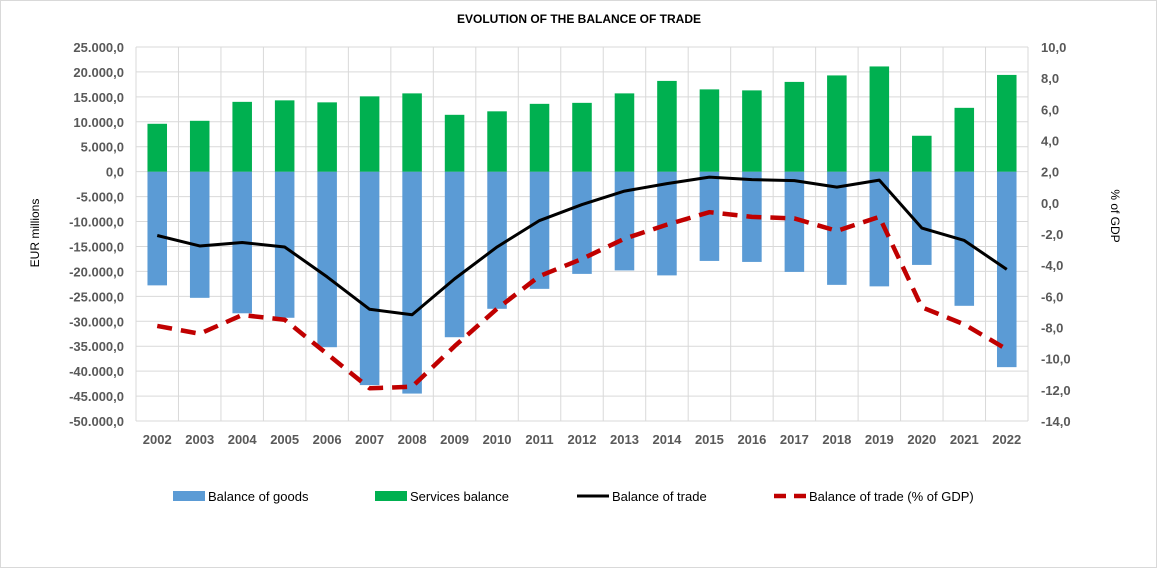 The width and height of the screenshot is (1157, 568). Describe the element at coordinates (243, 439) in the screenshot. I see `x-tick-label: 2004` at that location.